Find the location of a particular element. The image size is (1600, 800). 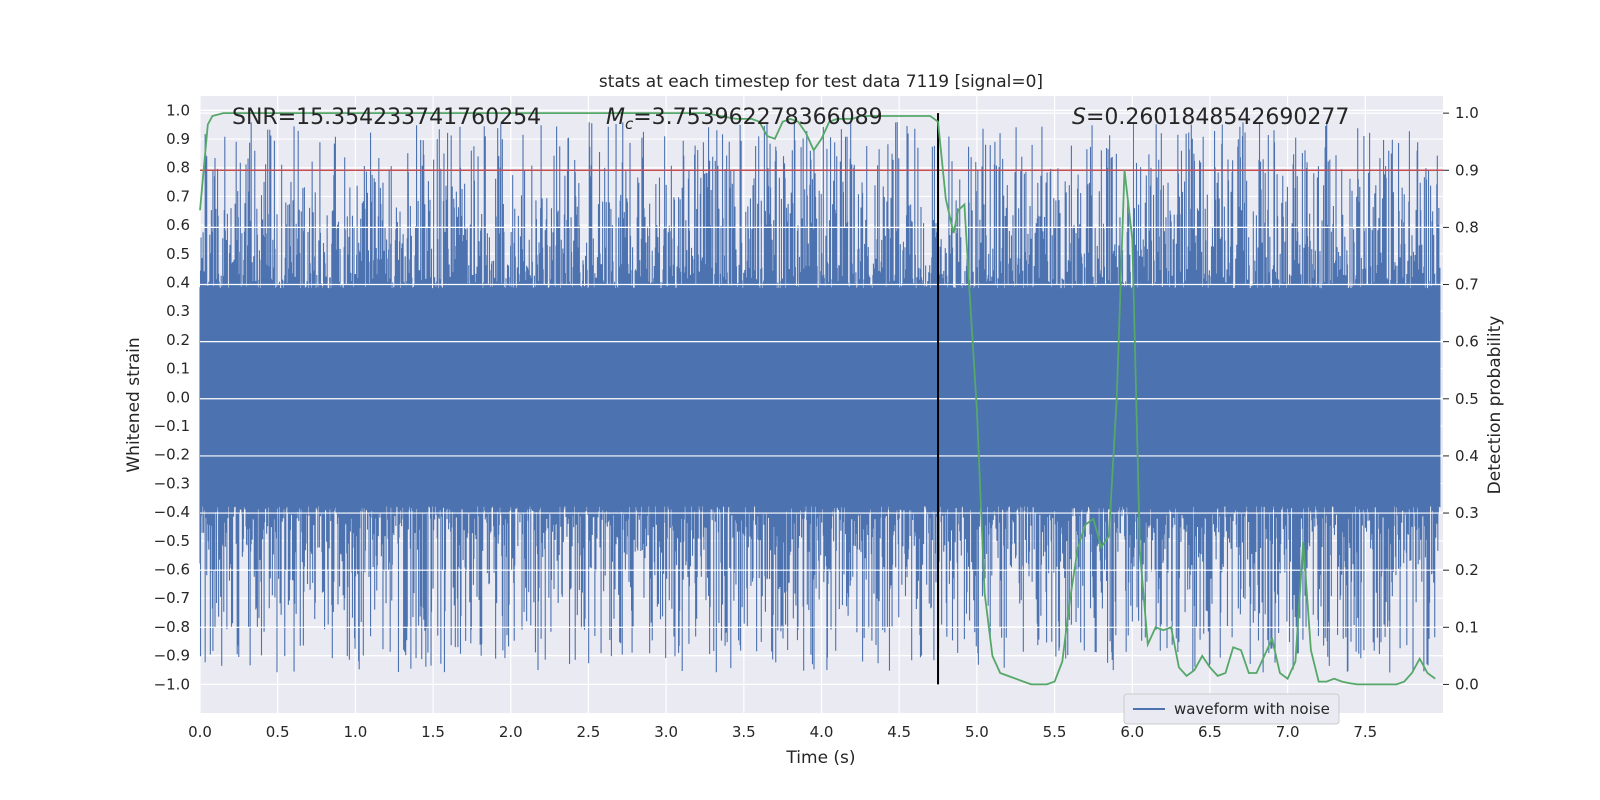

y-left-axis-label: Whitened strain is located at coordinates (134, 404).